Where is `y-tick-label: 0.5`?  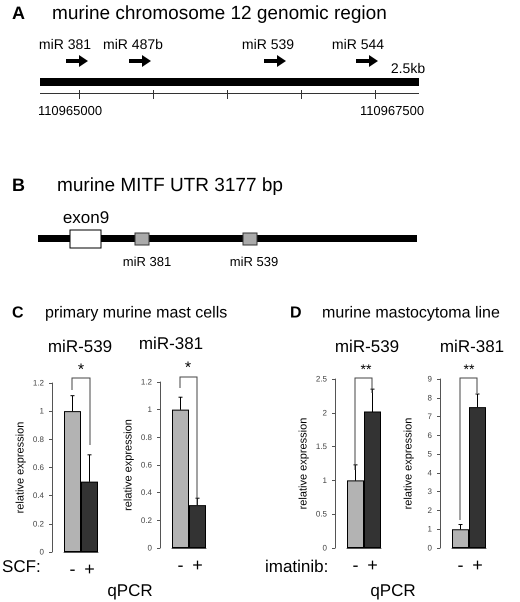
y-tick-label: 0.5 is located at coordinates (322, 514).